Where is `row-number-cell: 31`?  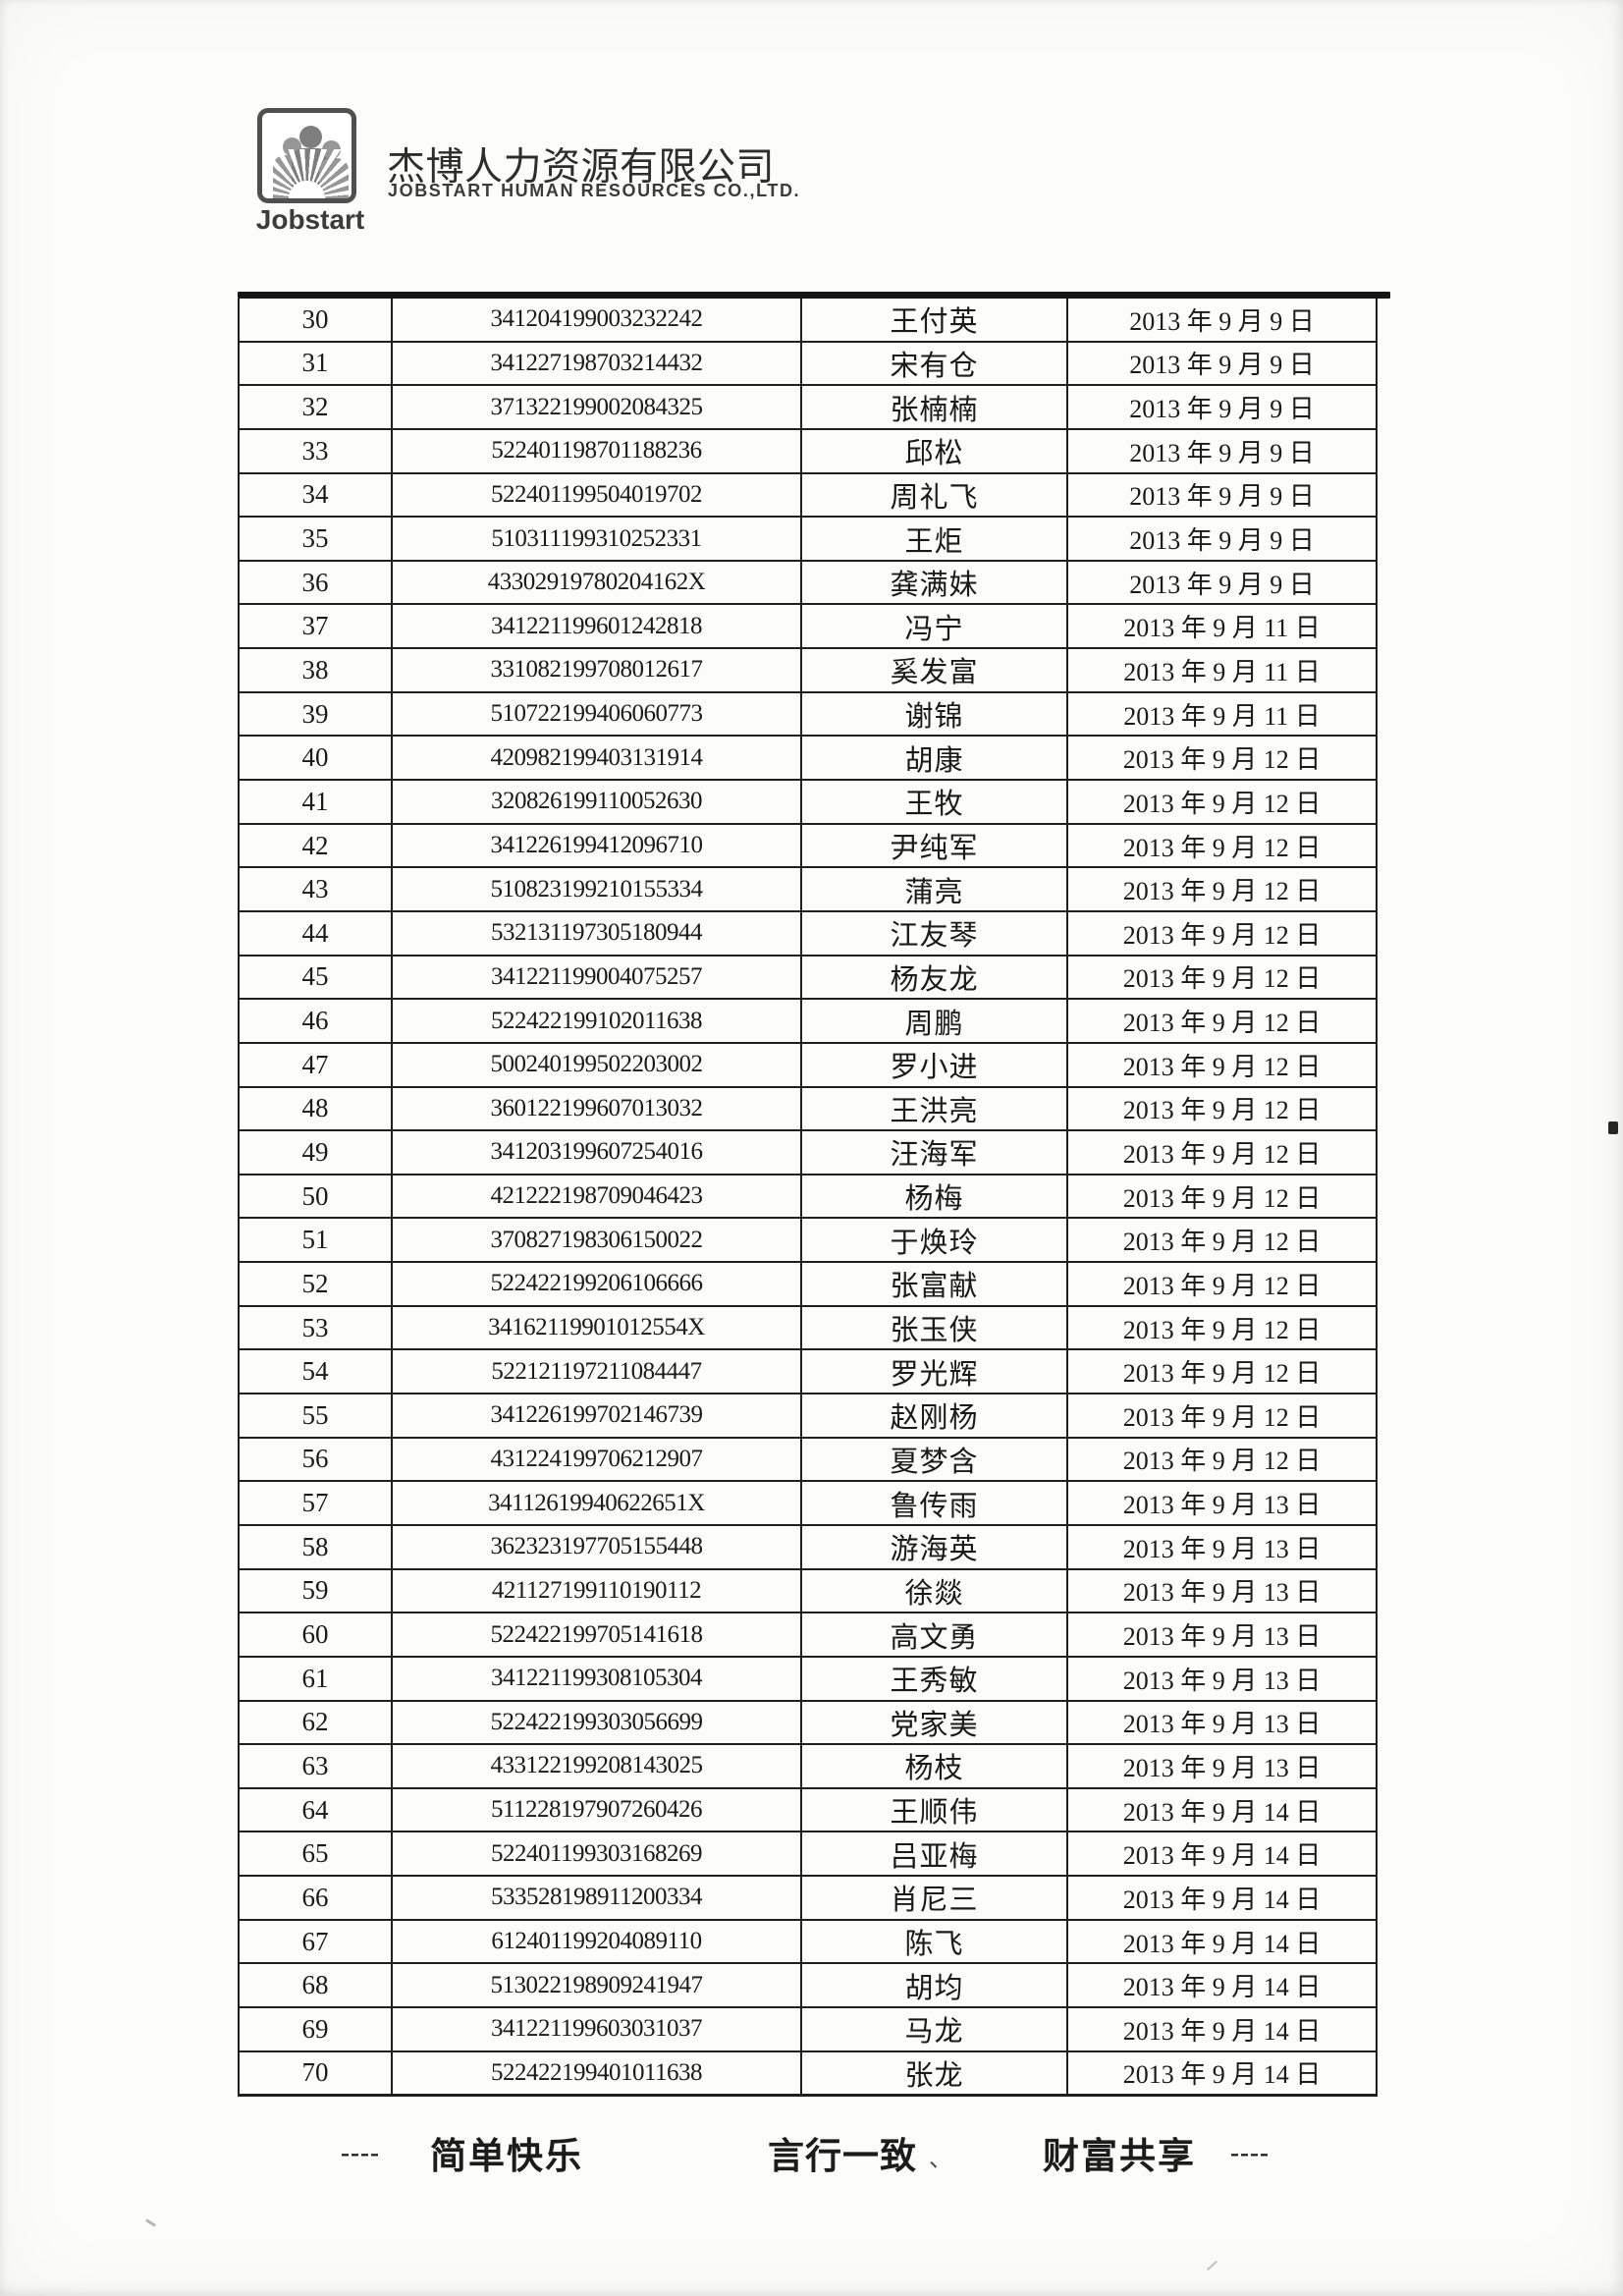 row-number-cell: 31 is located at coordinates (316, 363).